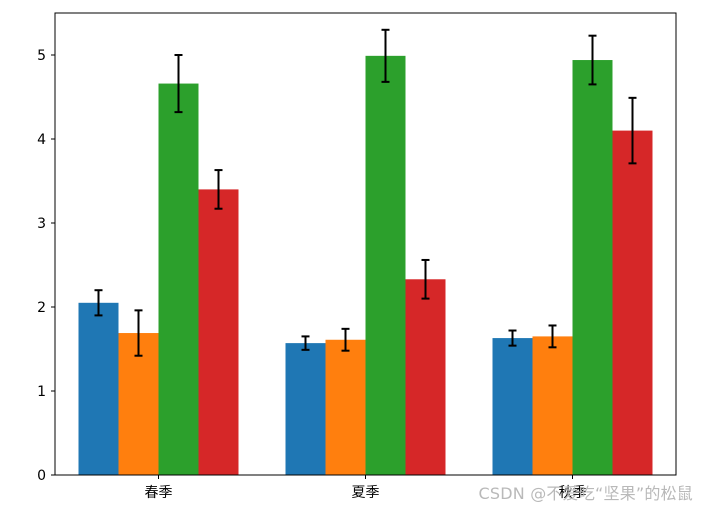 The image size is (707, 518). Describe the element at coordinates (512, 406) in the screenshot. I see `bar-series1-秋季` at that location.